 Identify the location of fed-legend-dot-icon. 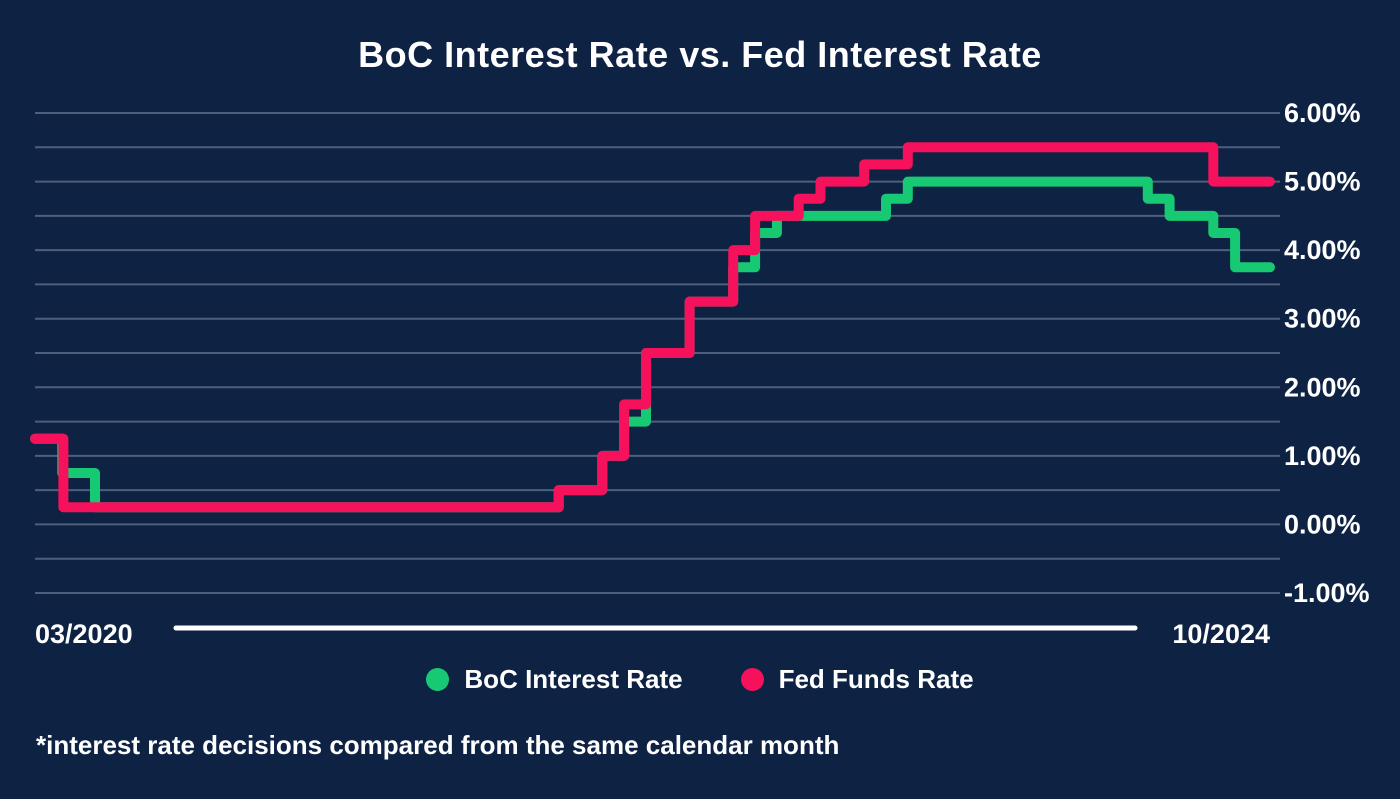
(752, 679).